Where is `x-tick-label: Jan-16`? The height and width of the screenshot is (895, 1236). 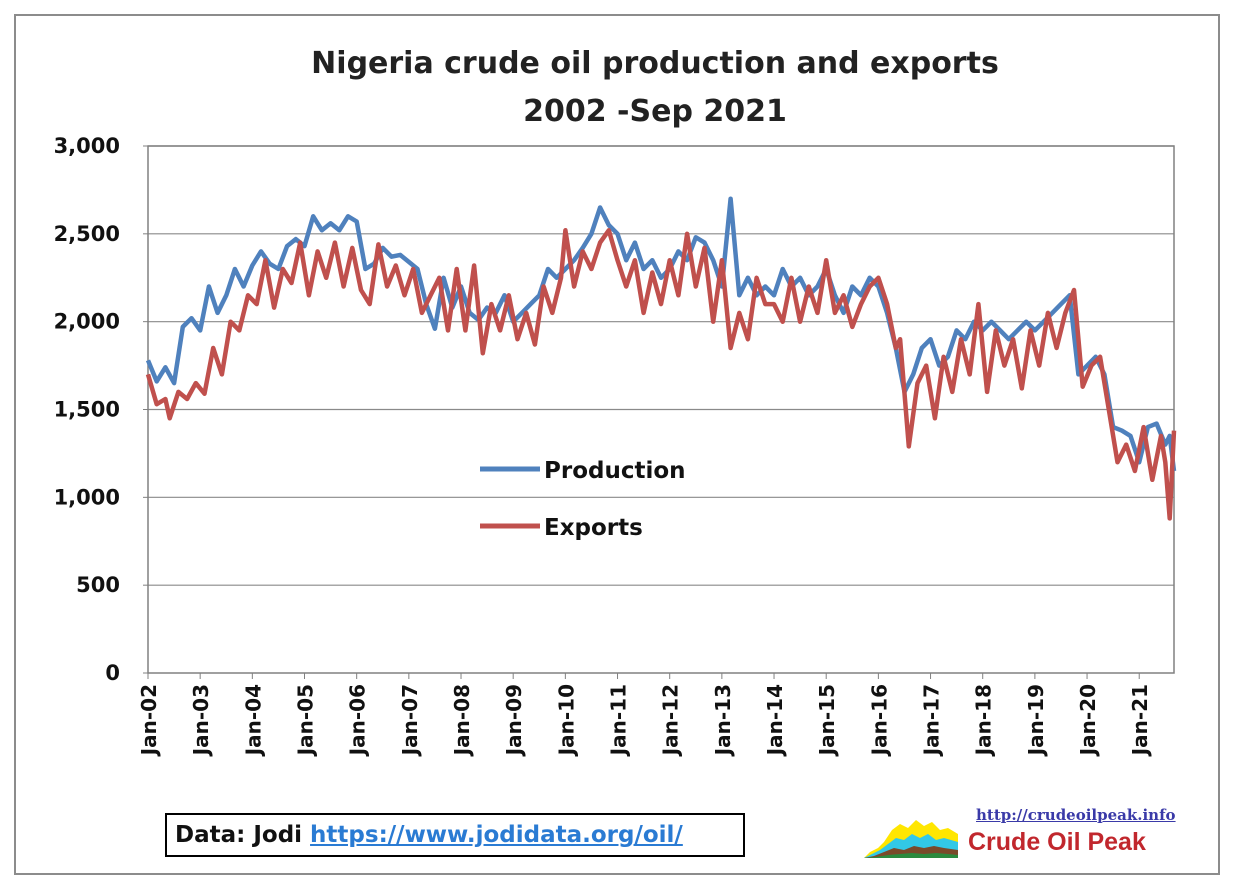 x-tick-label: Jan-16 is located at coordinates (879, 720).